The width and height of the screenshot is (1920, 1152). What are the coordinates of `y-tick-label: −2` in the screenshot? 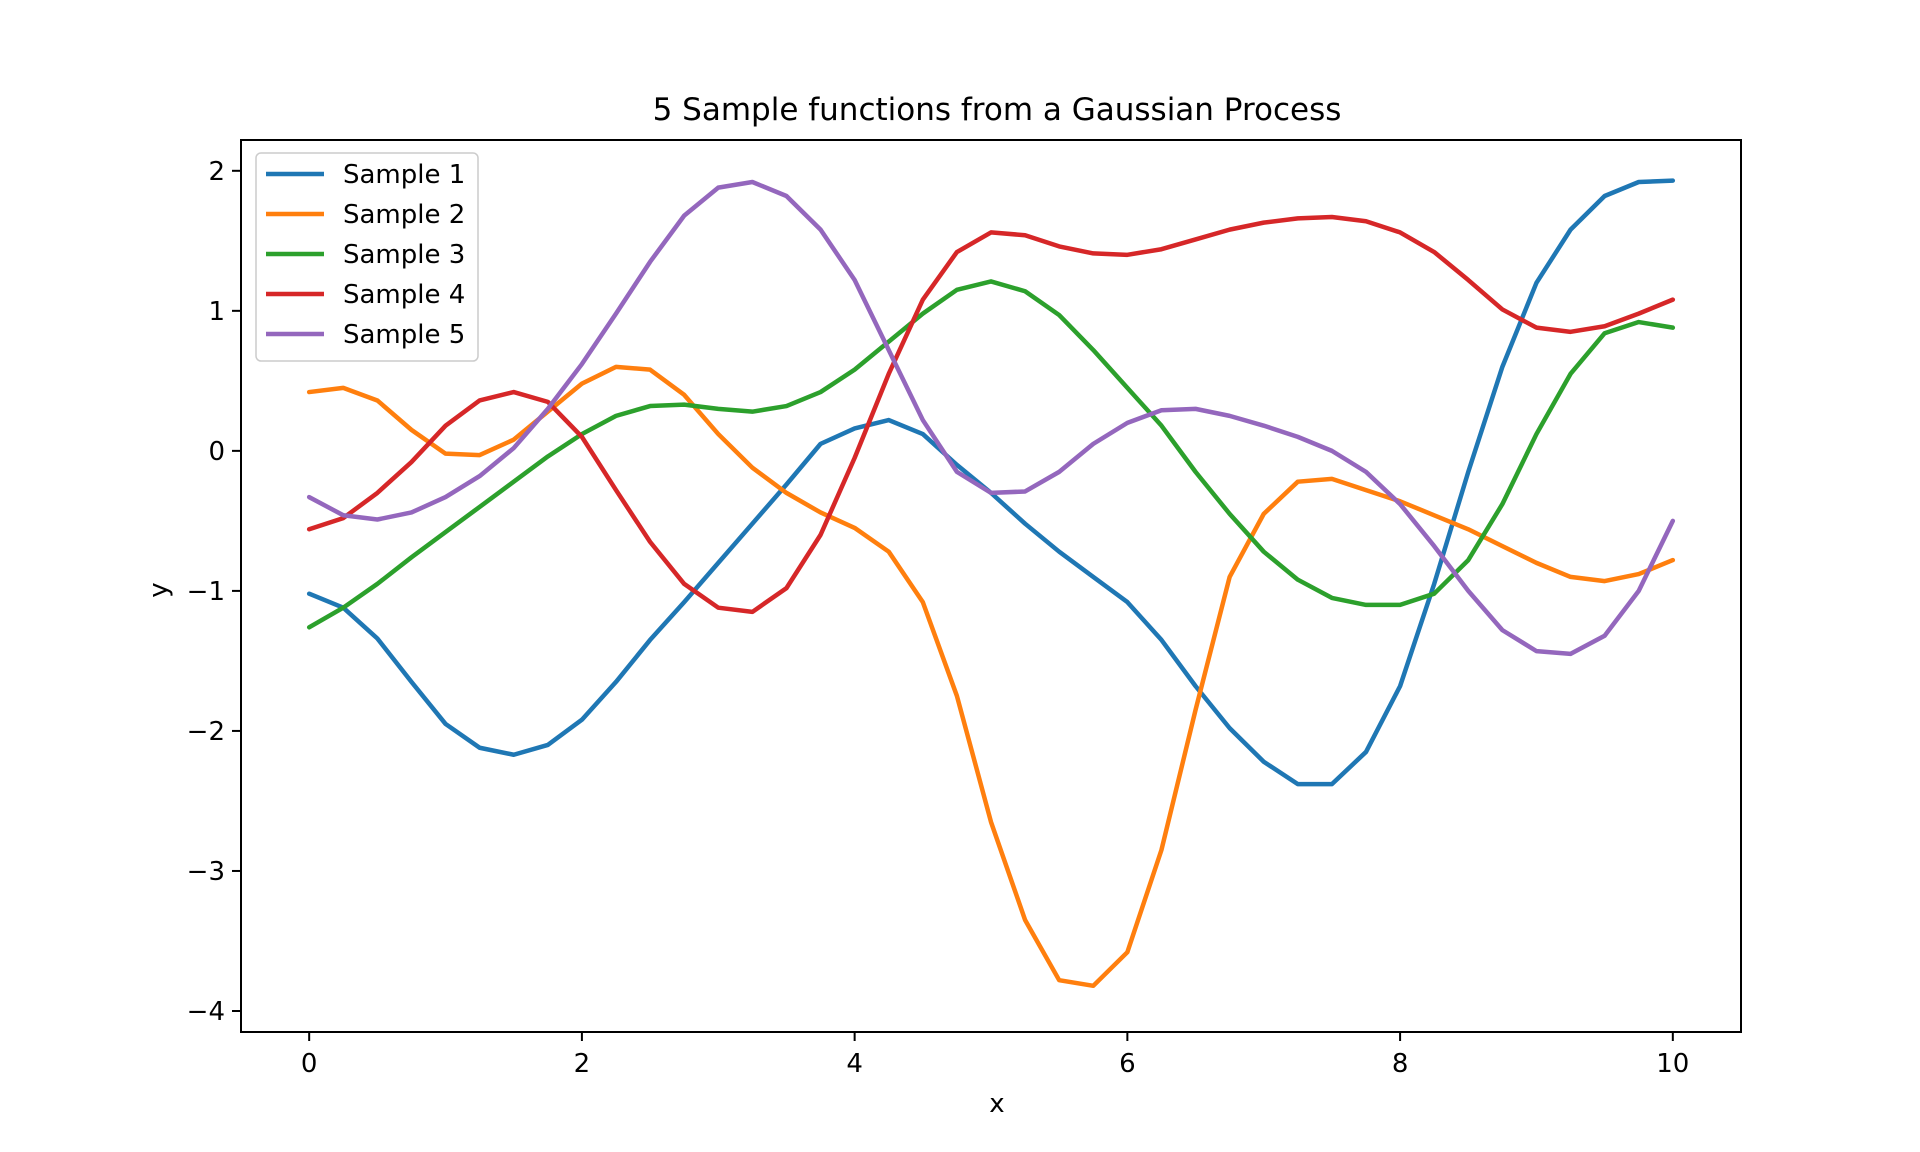 It's located at (206, 732).